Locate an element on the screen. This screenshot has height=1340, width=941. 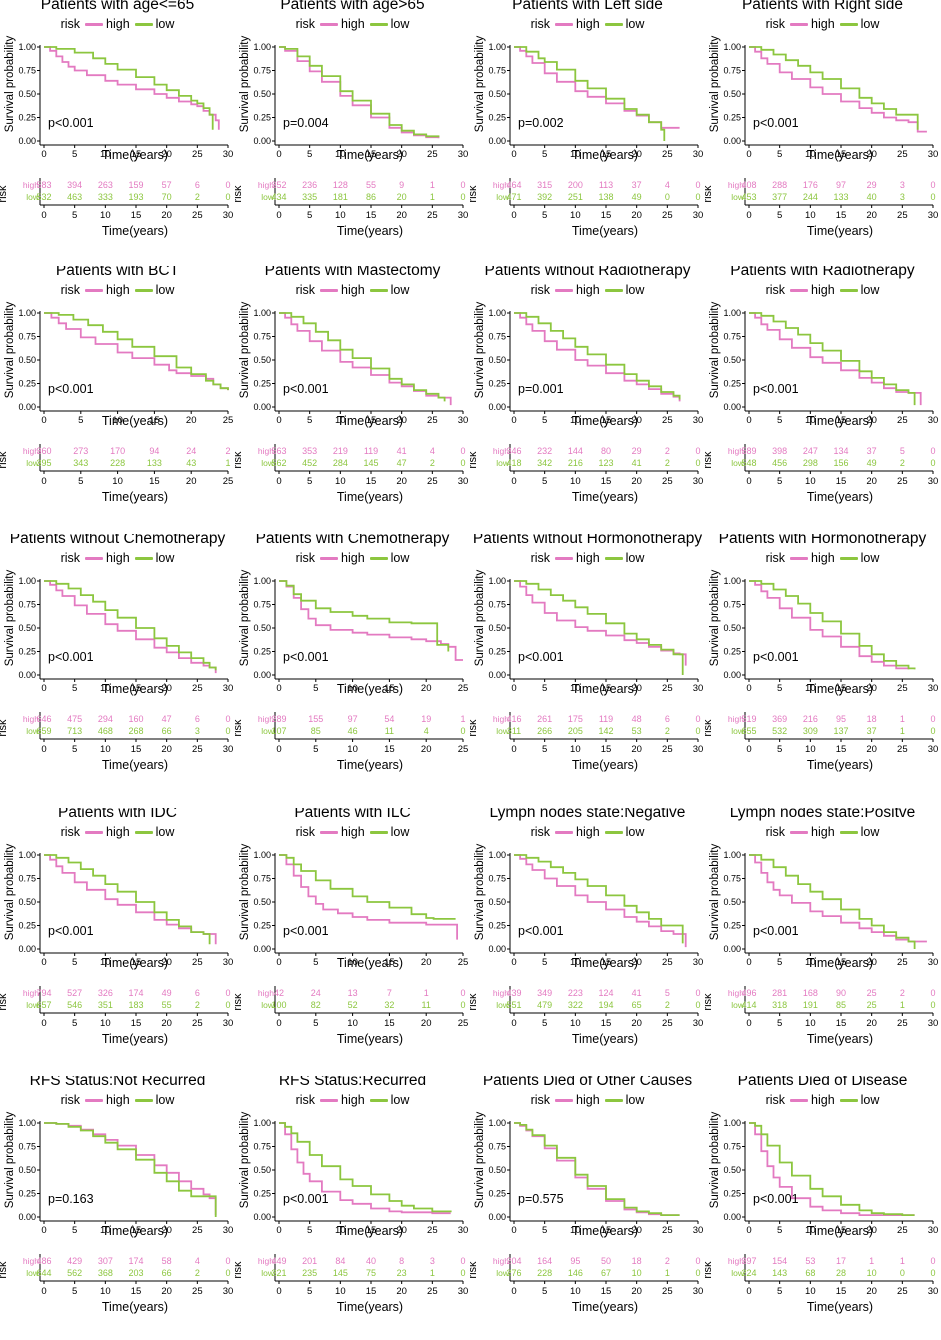
risk-count-high: 119 is located at coordinates (606, 719).